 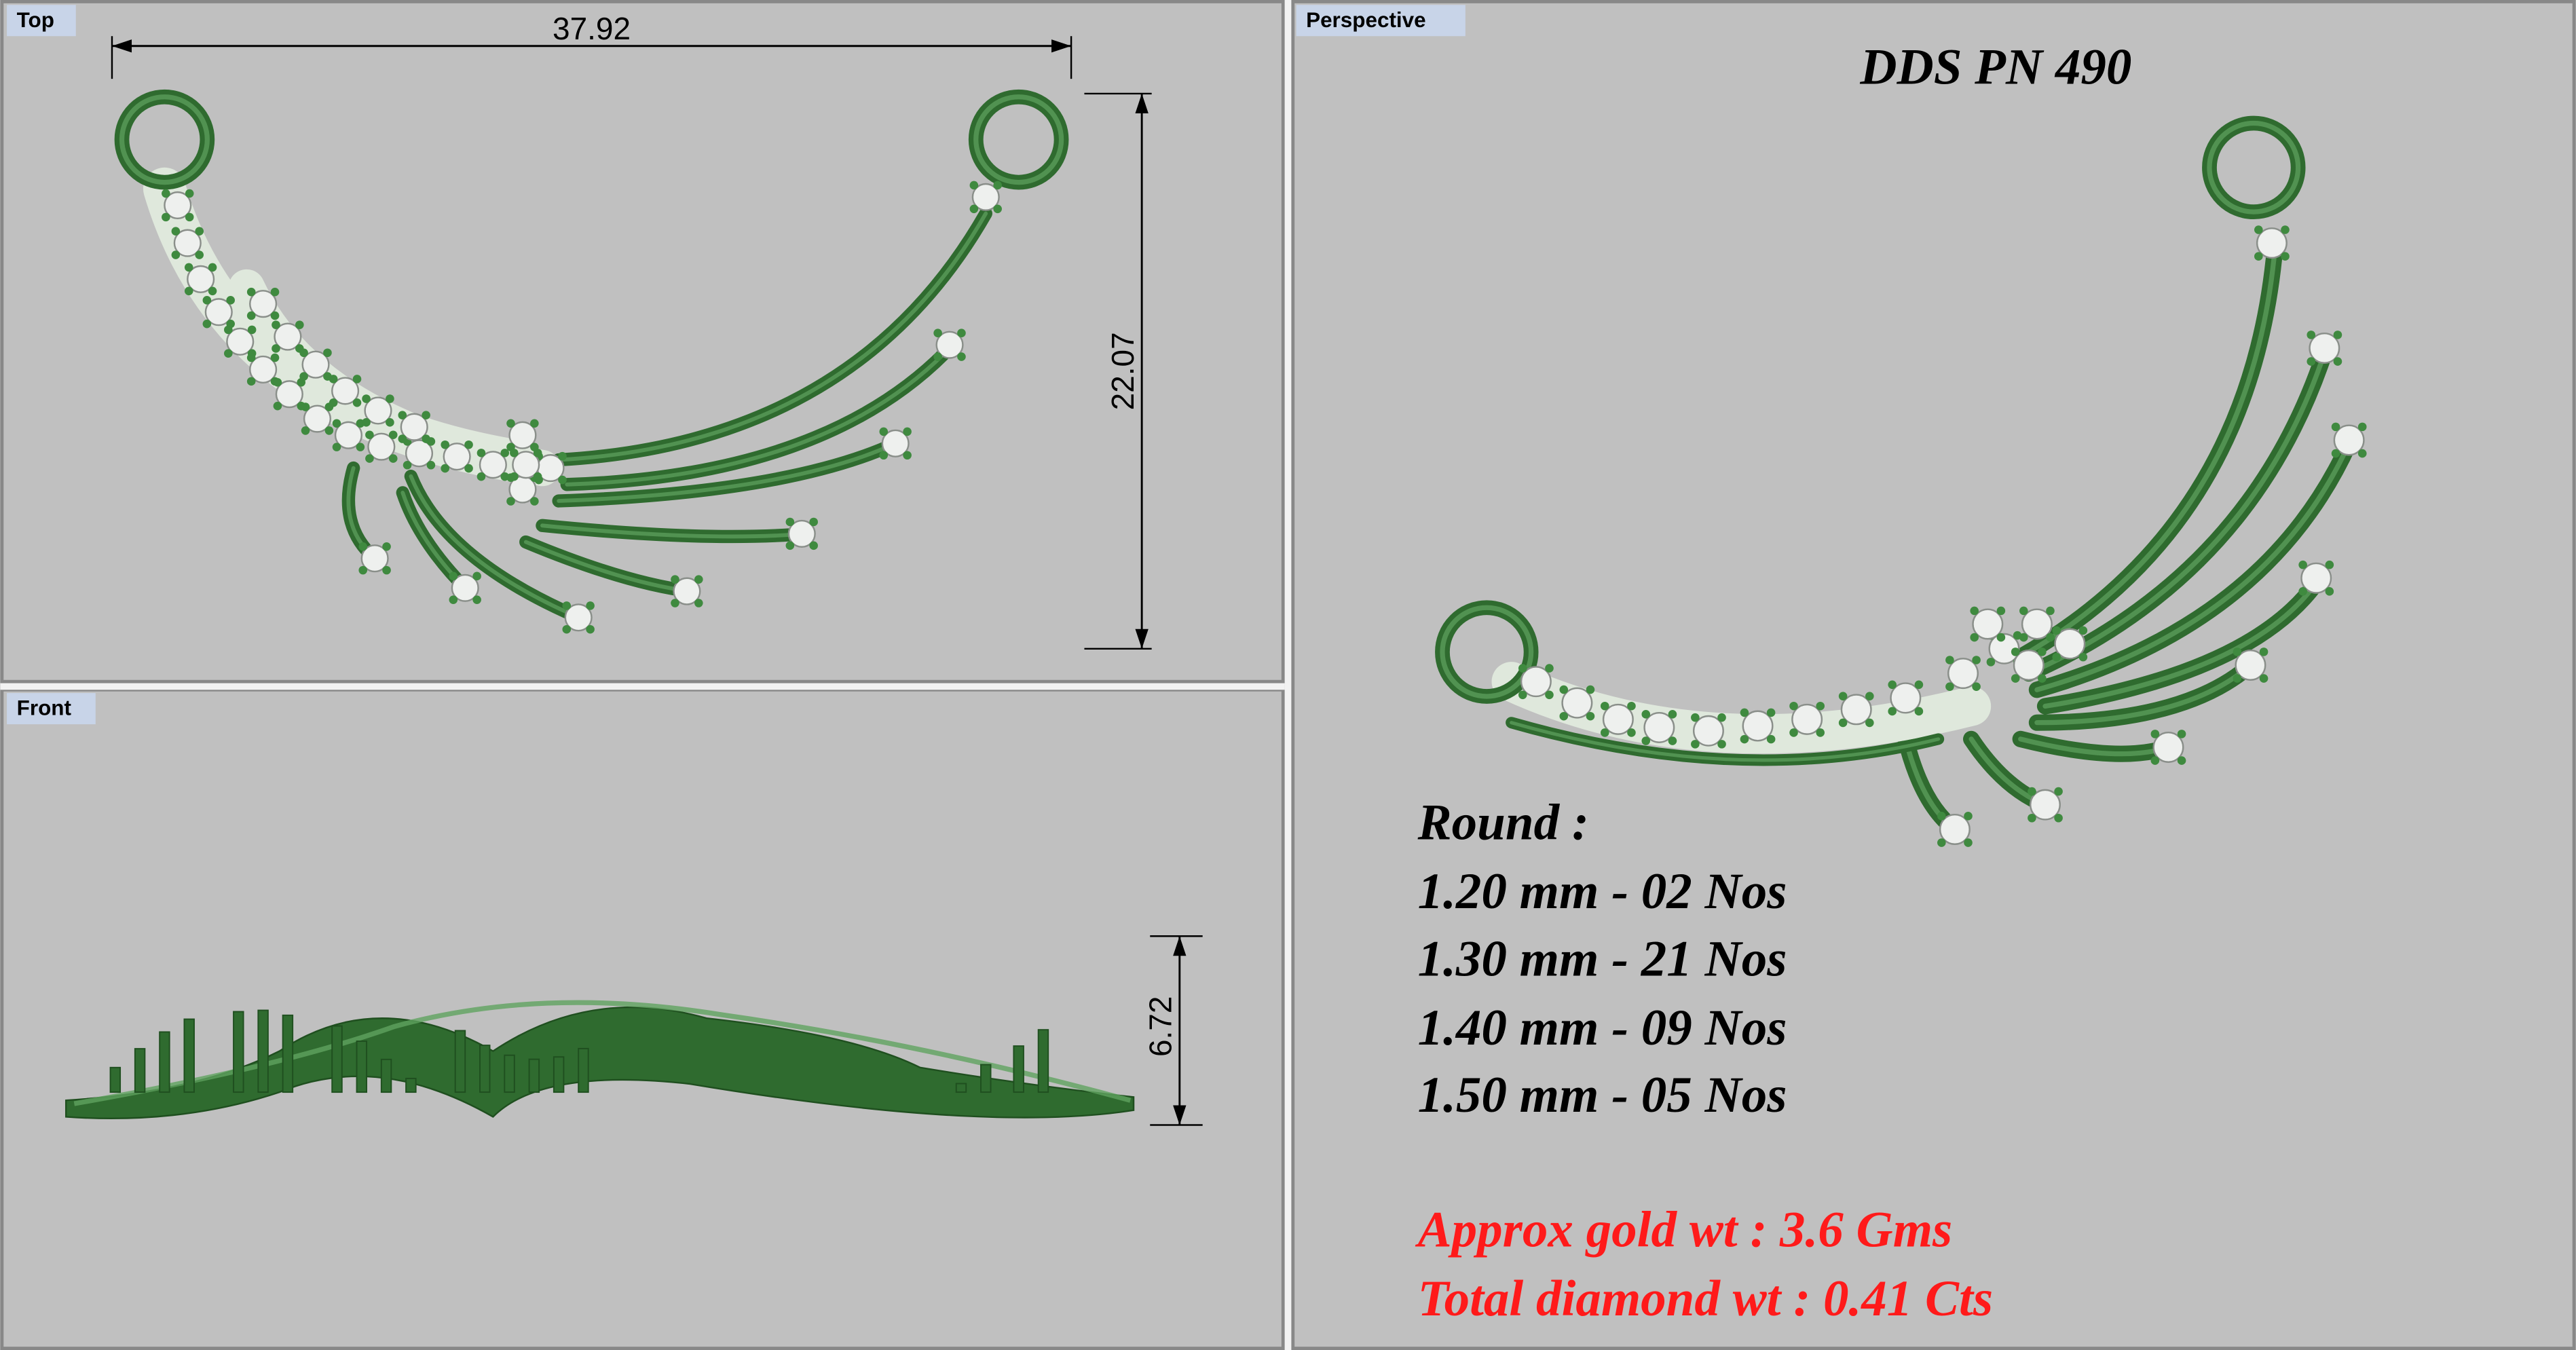 I want to click on design-title: DDS PN 490, so click(x=1995, y=67).